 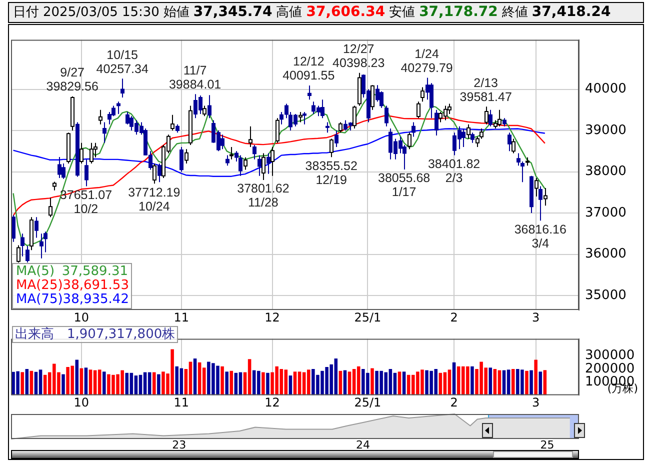 I want to click on annotation: 36816.16 3/4, so click(x=540, y=236).